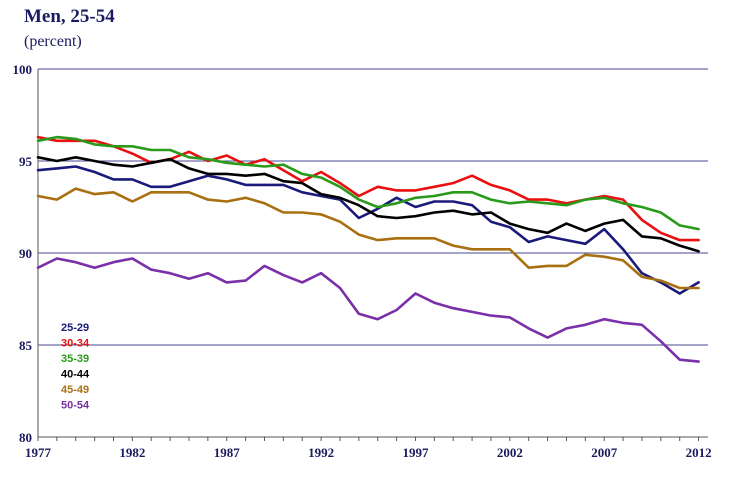 The image size is (732, 485). Describe the element at coordinates (699, 452) in the screenshot. I see `x-tick-label-2012: 2012` at that location.